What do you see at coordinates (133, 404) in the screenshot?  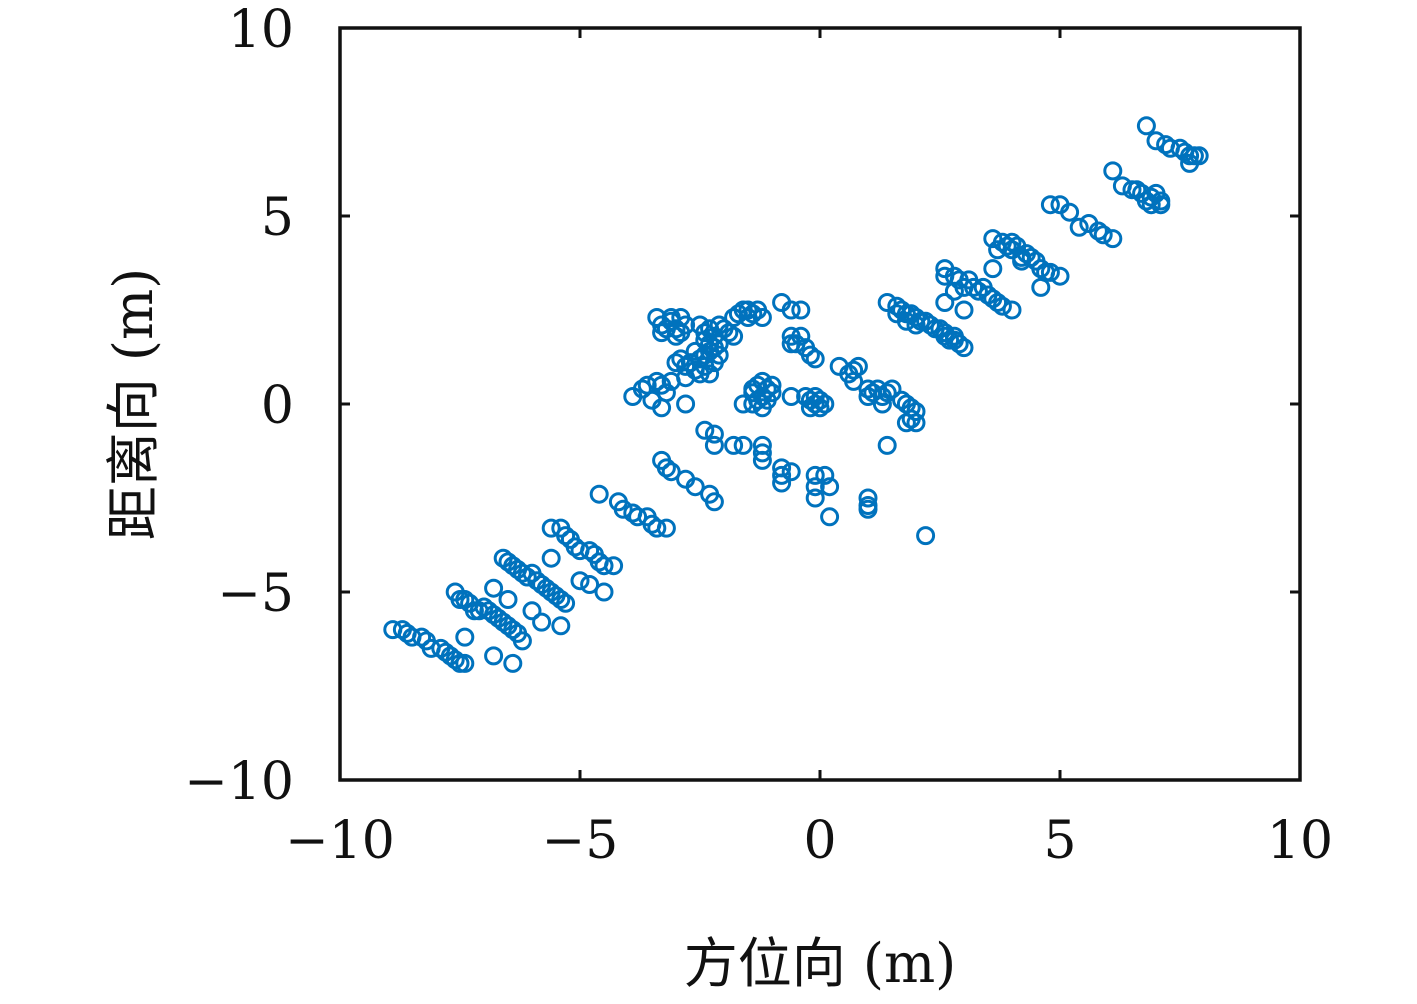 I see `y-axis-label: 距离向 (m)` at bounding box center [133, 404].